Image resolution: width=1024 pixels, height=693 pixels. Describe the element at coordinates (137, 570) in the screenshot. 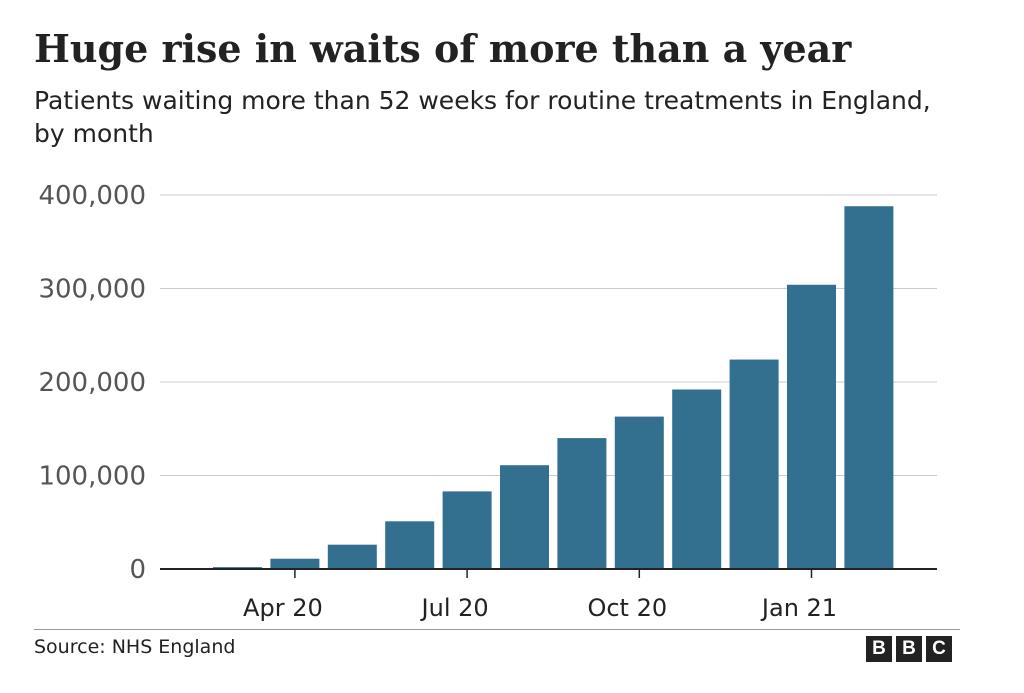

I see `y-tick-label: 0` at that location.